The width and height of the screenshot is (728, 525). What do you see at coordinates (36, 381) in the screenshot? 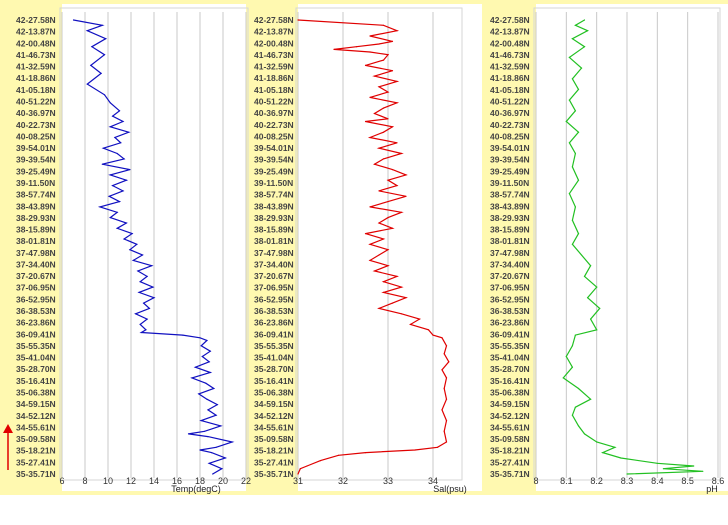
I see `latitude-label: 35-16.41N` at bounding box center [36, 381].